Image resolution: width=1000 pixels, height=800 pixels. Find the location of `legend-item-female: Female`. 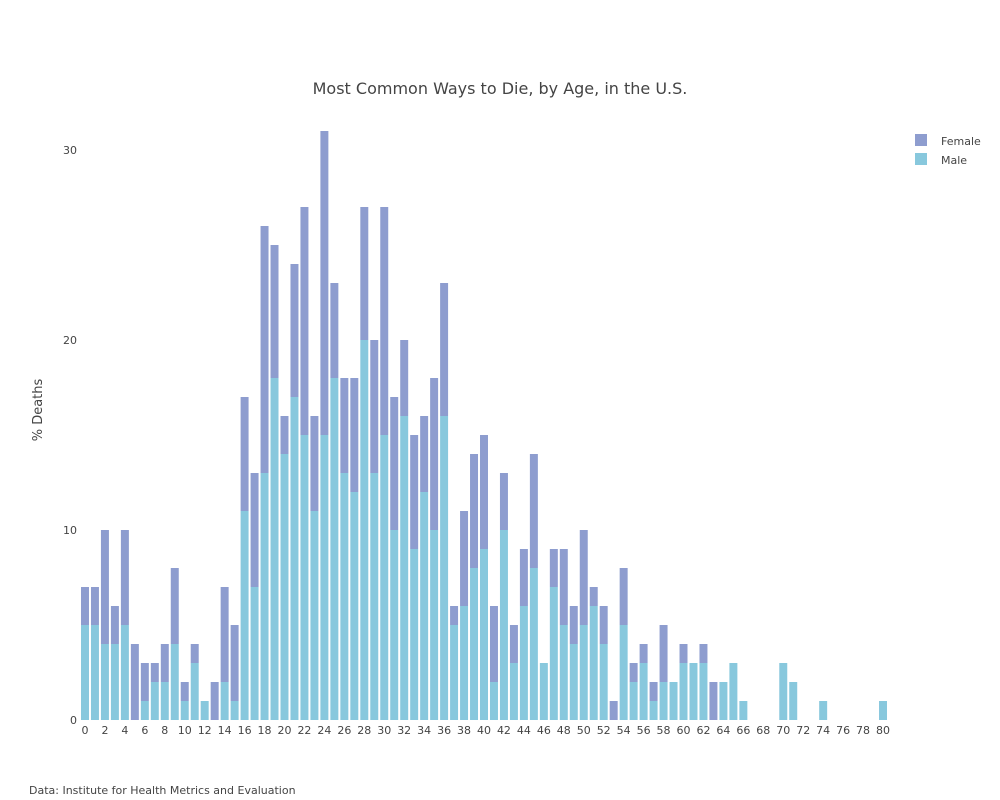

legend-item-female: Female is located at coordinates (948, 141).